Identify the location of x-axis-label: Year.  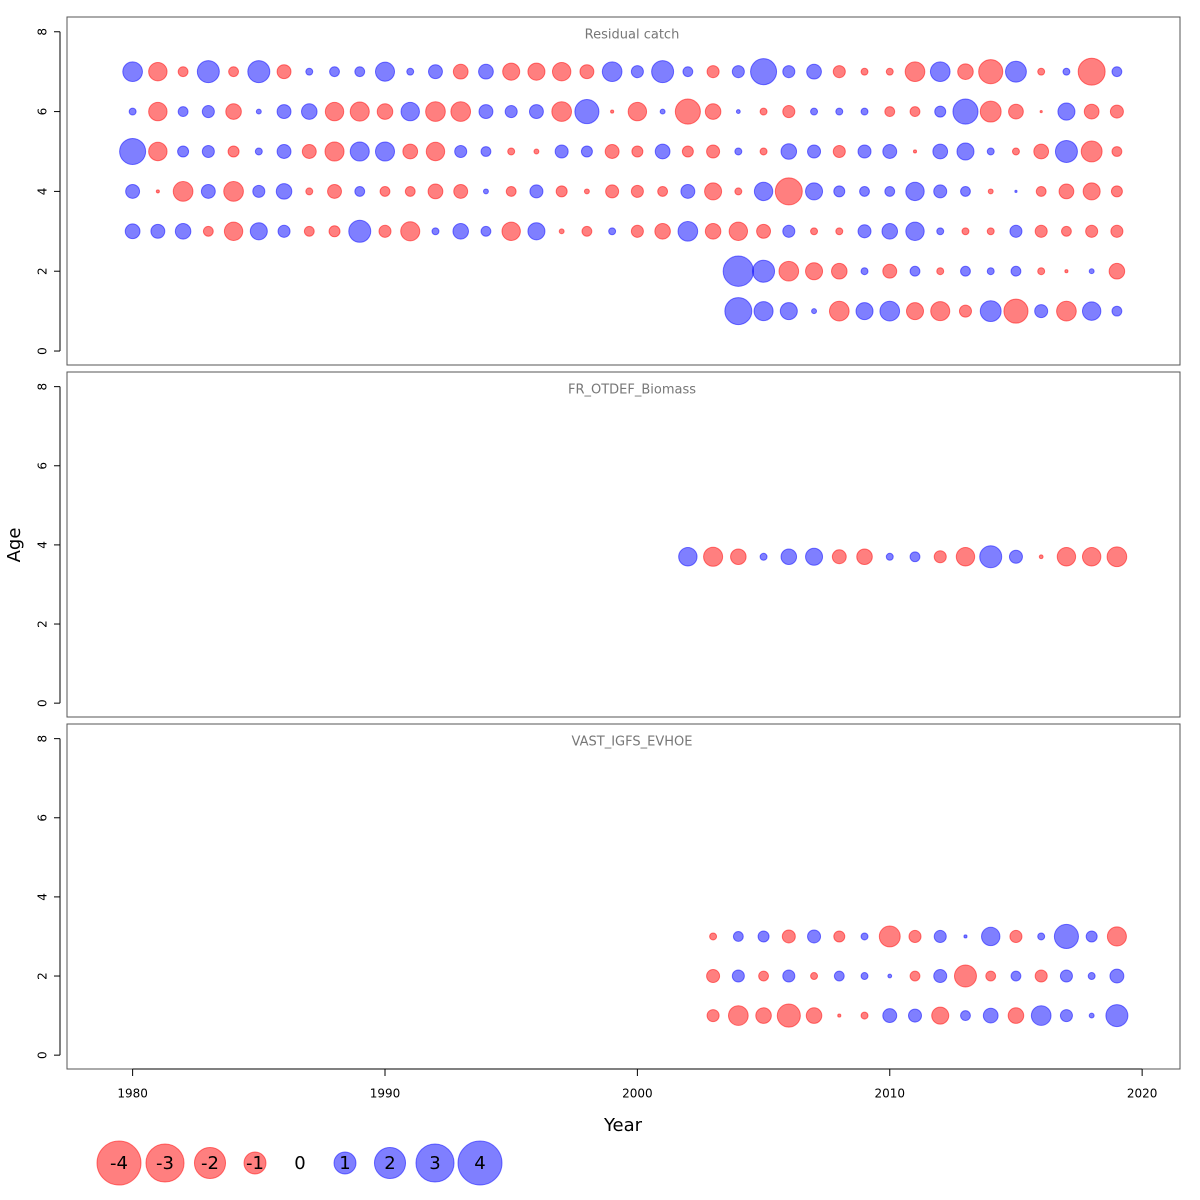
(623, 1125).